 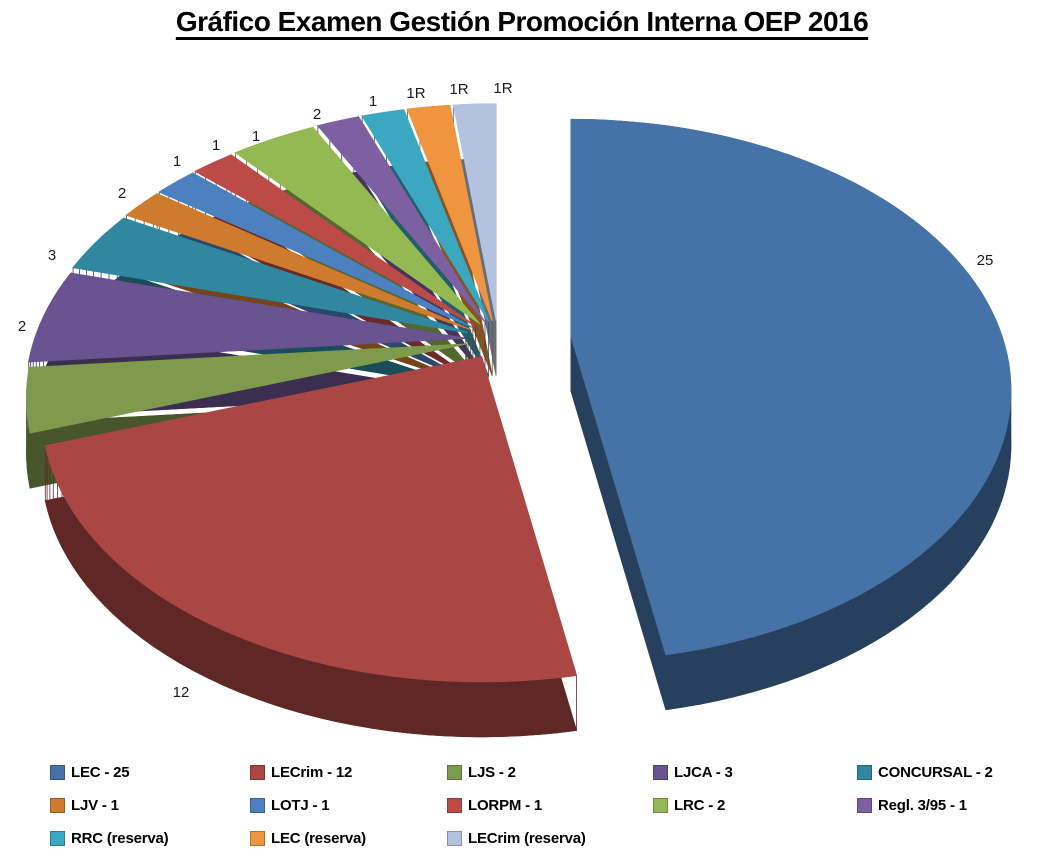 I want to click on slice-label-LECrim (reserva): 1R, so click(x=502, y=88).